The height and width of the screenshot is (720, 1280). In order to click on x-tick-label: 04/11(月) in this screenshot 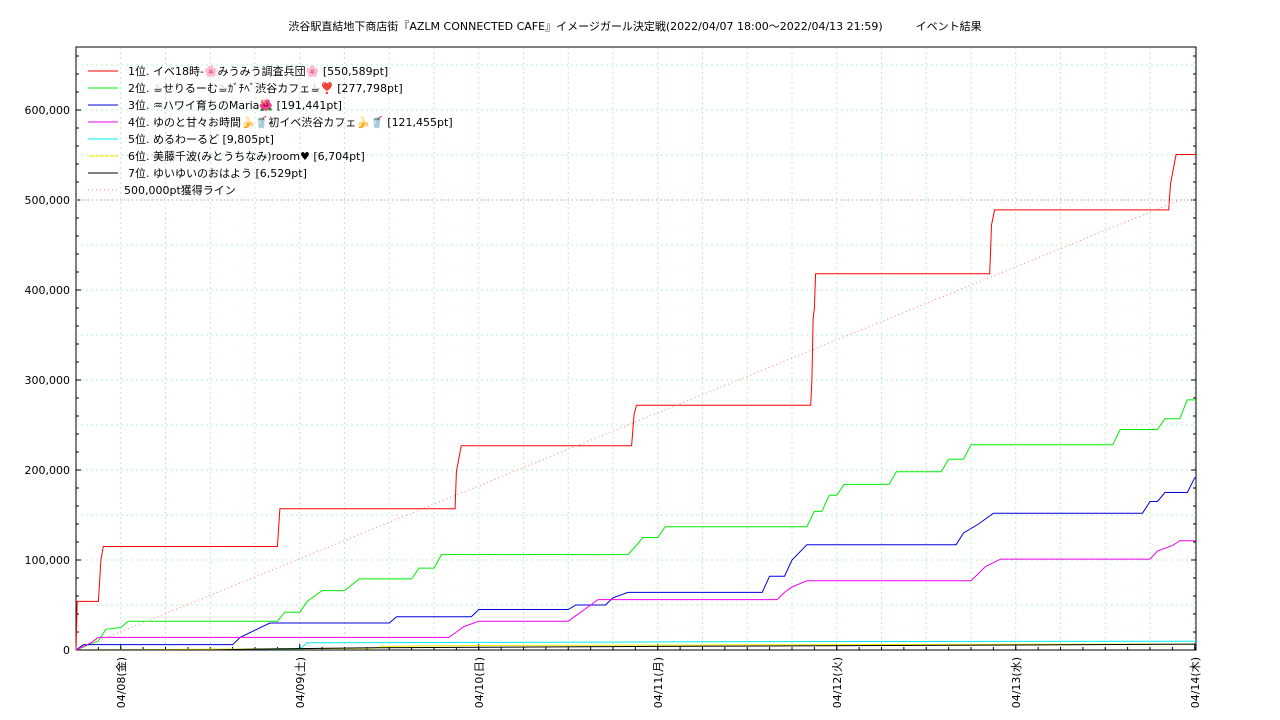, I will do `click(658, 682)`.